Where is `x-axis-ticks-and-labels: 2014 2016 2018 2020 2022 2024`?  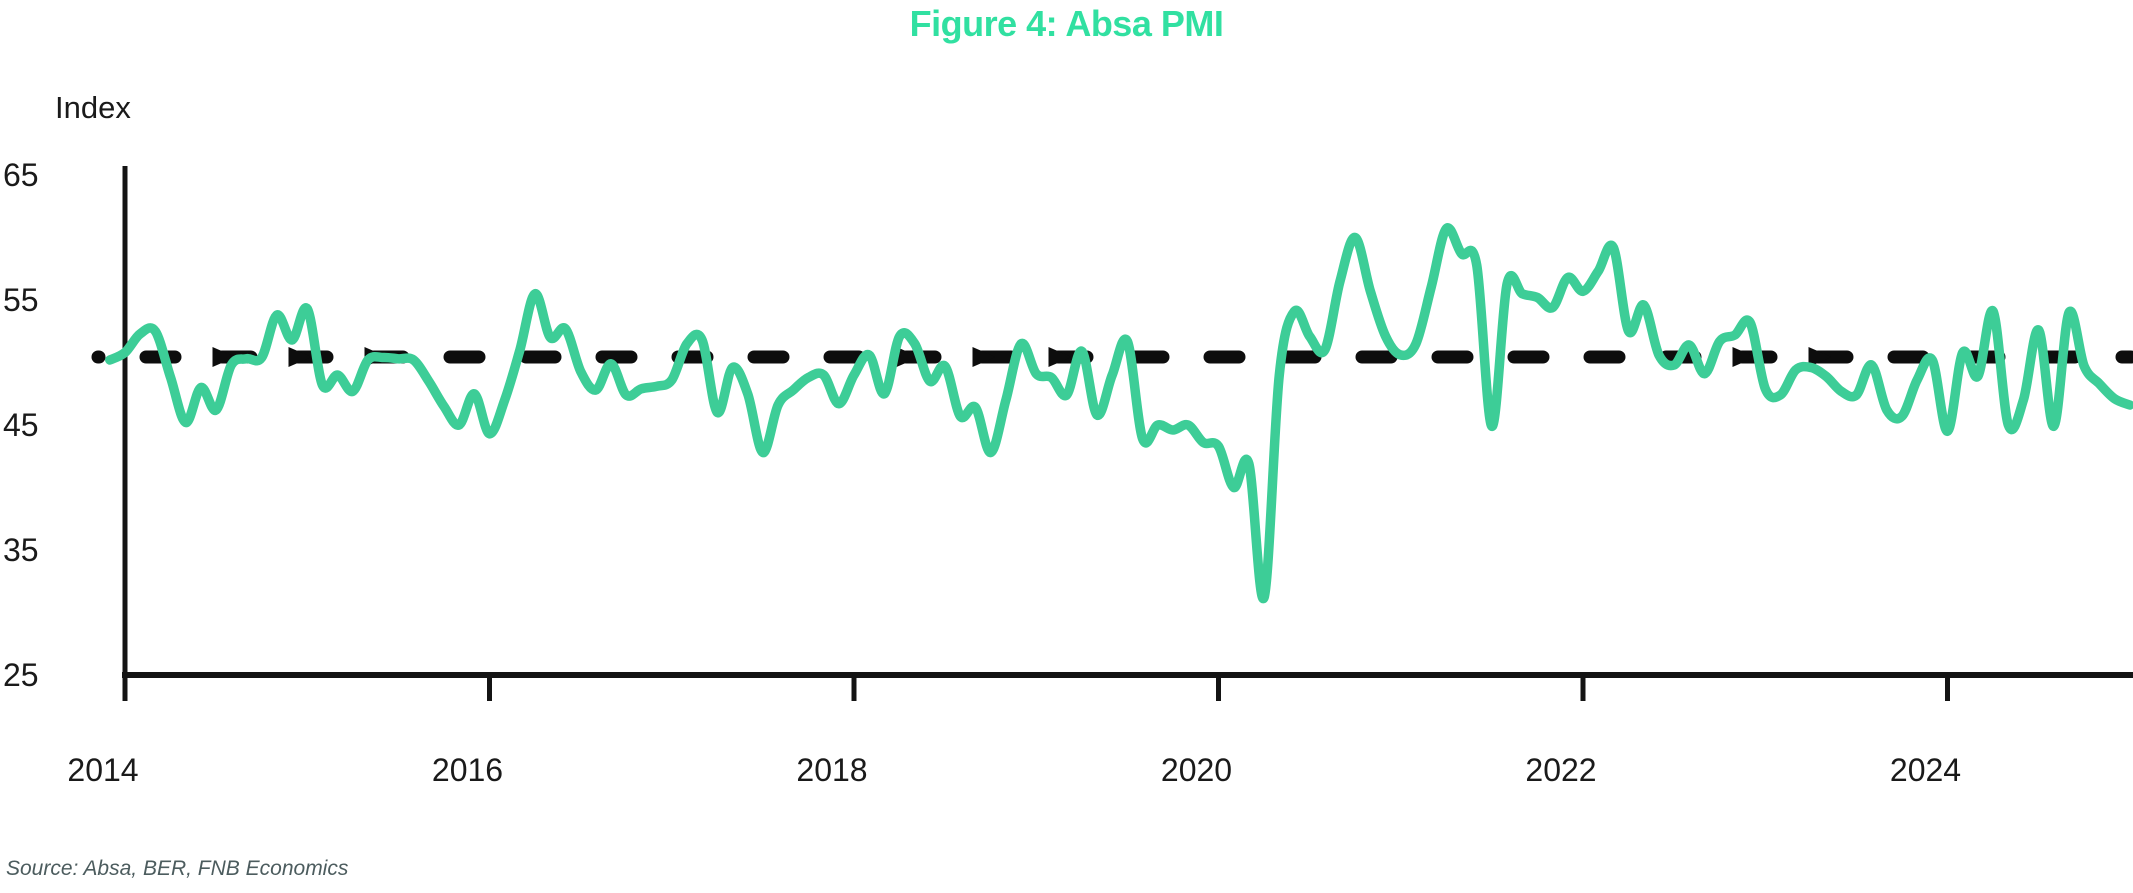
x-axis-ticks-and-labels: 2014 2016 2018 2020 2022 2024 is located at coordinates (1014, 731).